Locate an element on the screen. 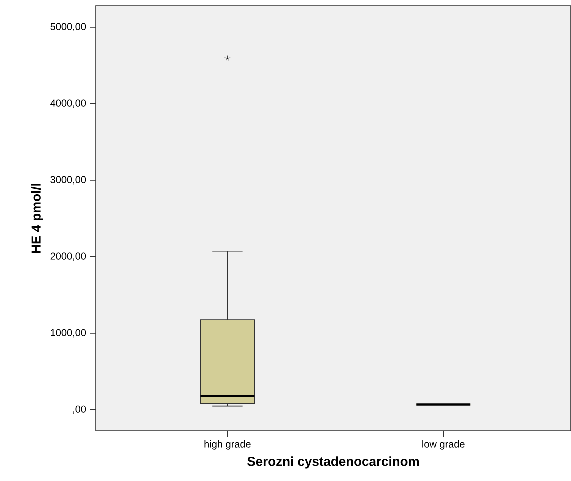  x-axis-title: Serozni cystadenocarcinom is located at coordinates (334, 462).